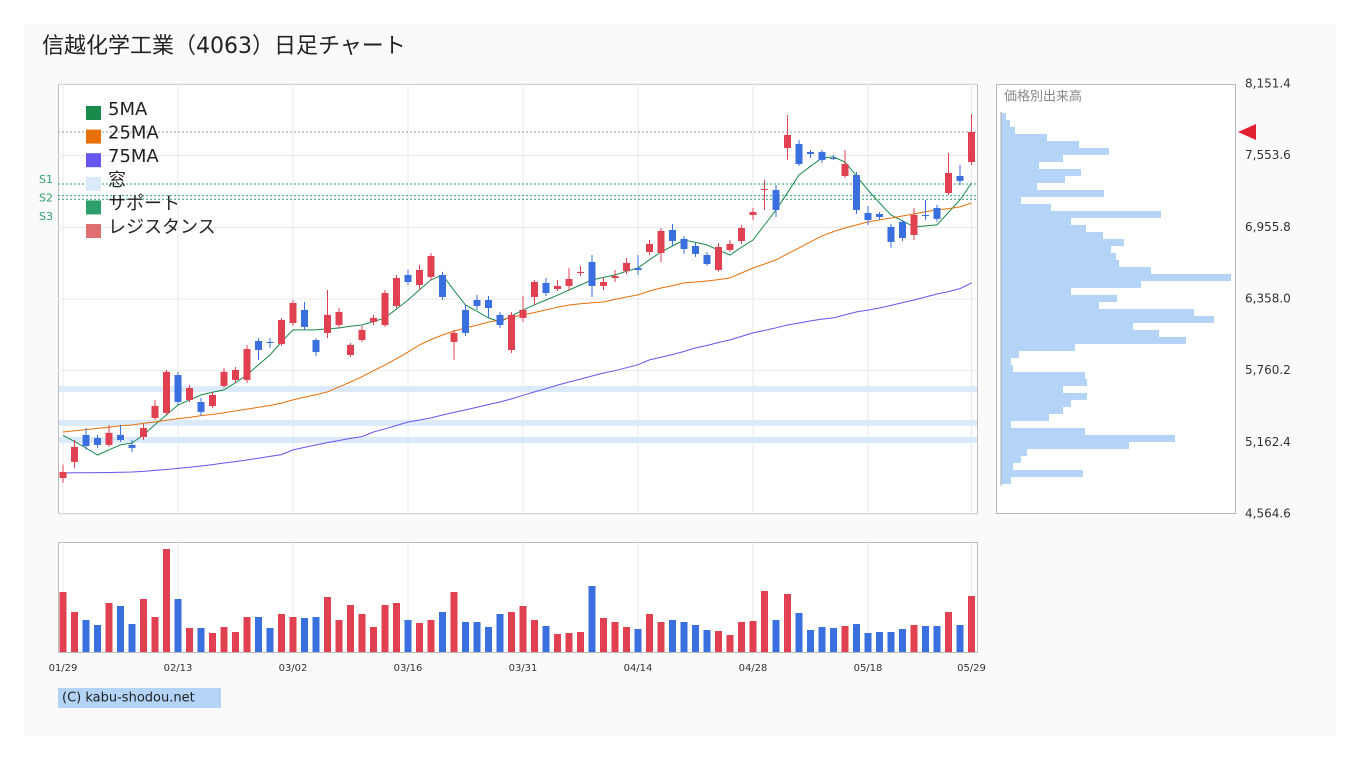  I want to click on legend-label: 25MA, so click(133, 133).